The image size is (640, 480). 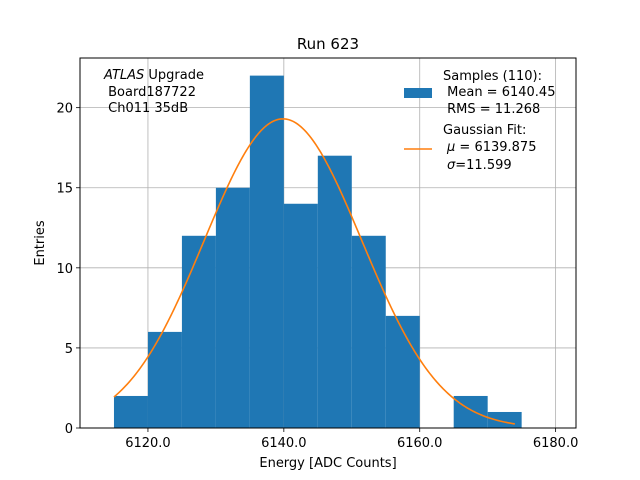 I want to click on x-tick-label: 6140.0, so click(x=284, y=443).